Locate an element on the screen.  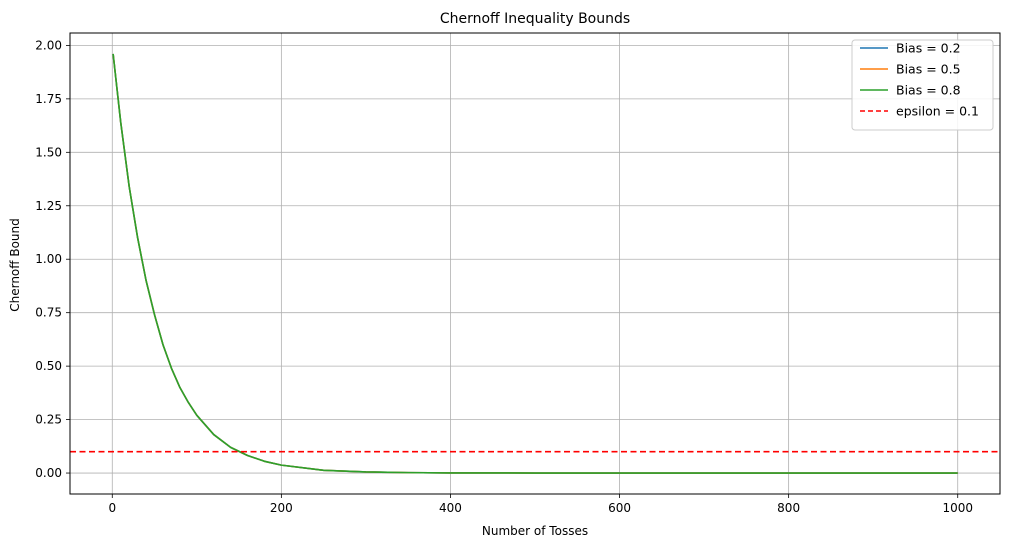
y-axis-label: Chernoff Bound is located at coordinates (15, 265).